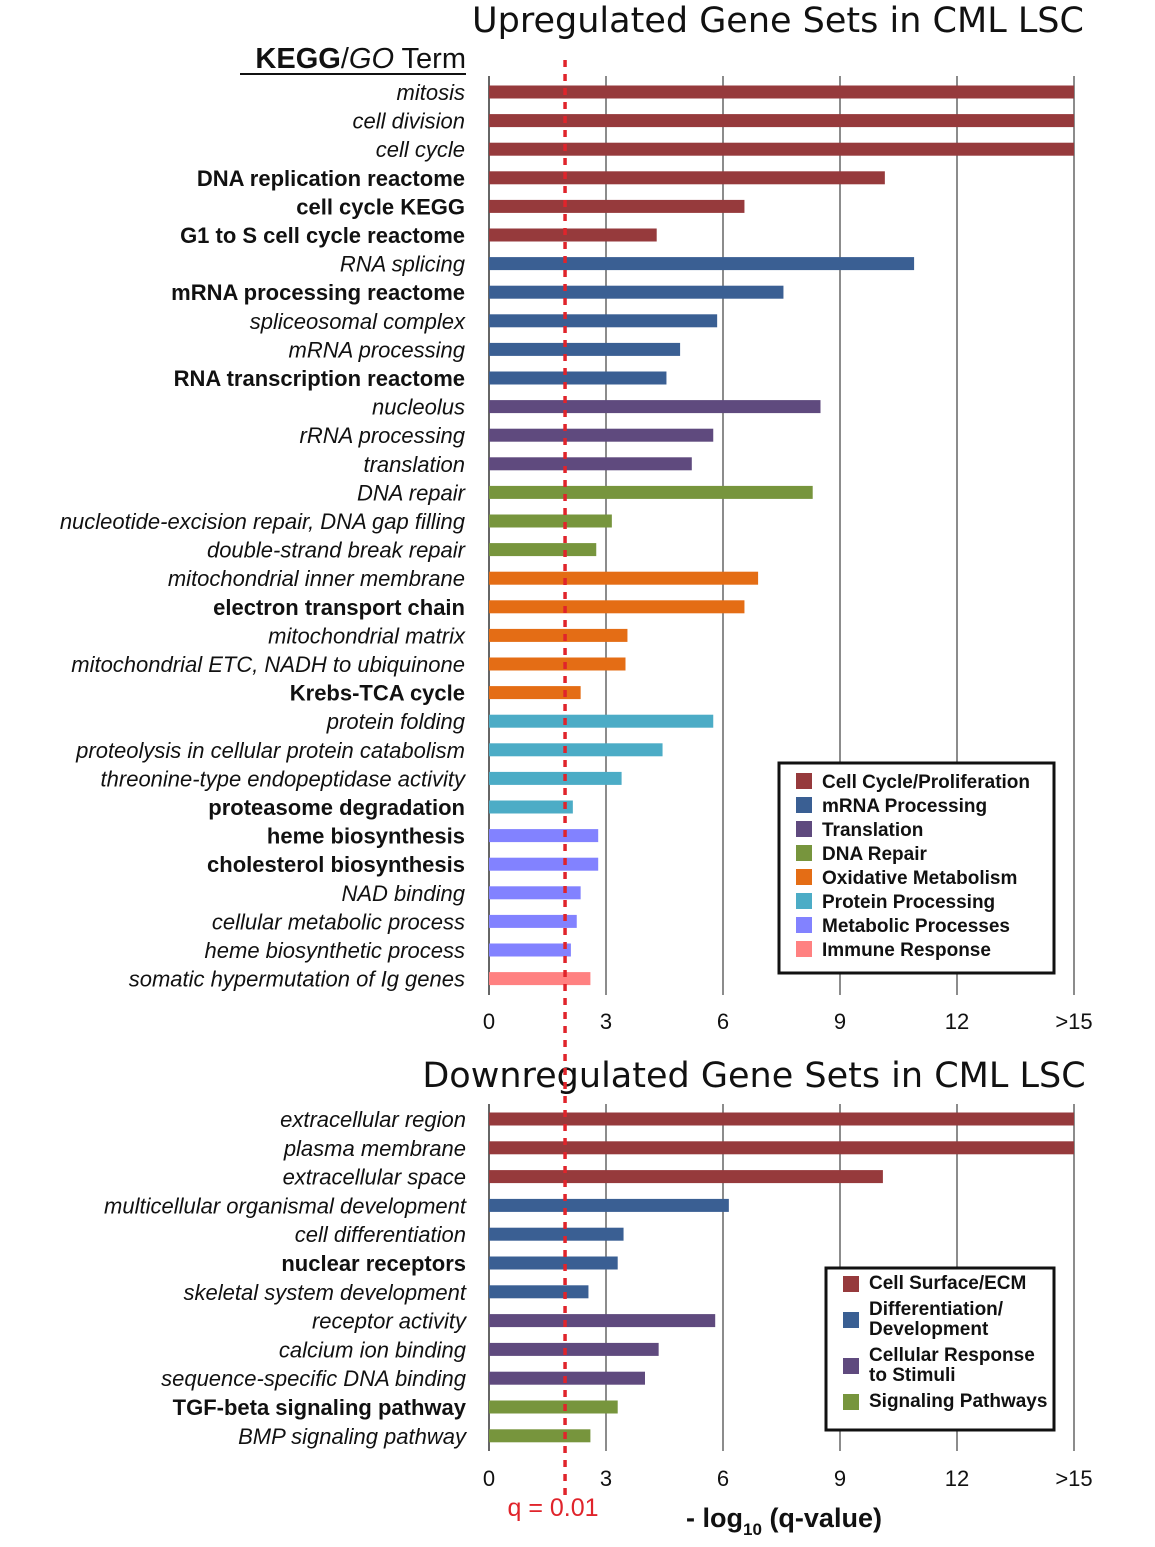 The image size is (1155, 1547). I want to click on bar-calcium-ion-binding, so click(574, 1349).